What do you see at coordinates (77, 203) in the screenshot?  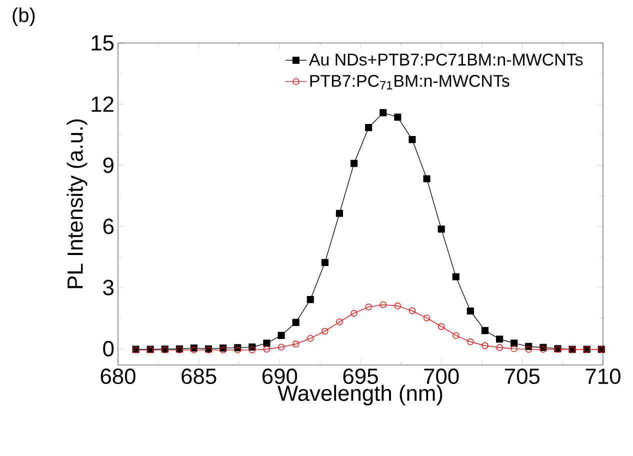 I see `y-axis-title: PL Intensity (a.u.)` at bounding box center [77, 203].